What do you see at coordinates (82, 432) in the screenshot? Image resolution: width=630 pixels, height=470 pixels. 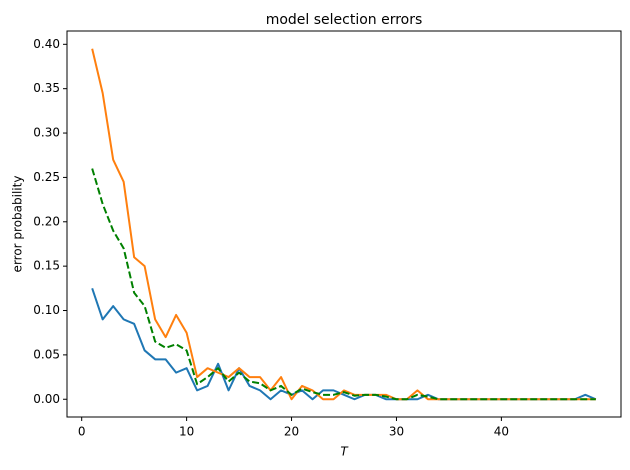 I see `x-tick-label: 0` at bounding box center [82, 432].